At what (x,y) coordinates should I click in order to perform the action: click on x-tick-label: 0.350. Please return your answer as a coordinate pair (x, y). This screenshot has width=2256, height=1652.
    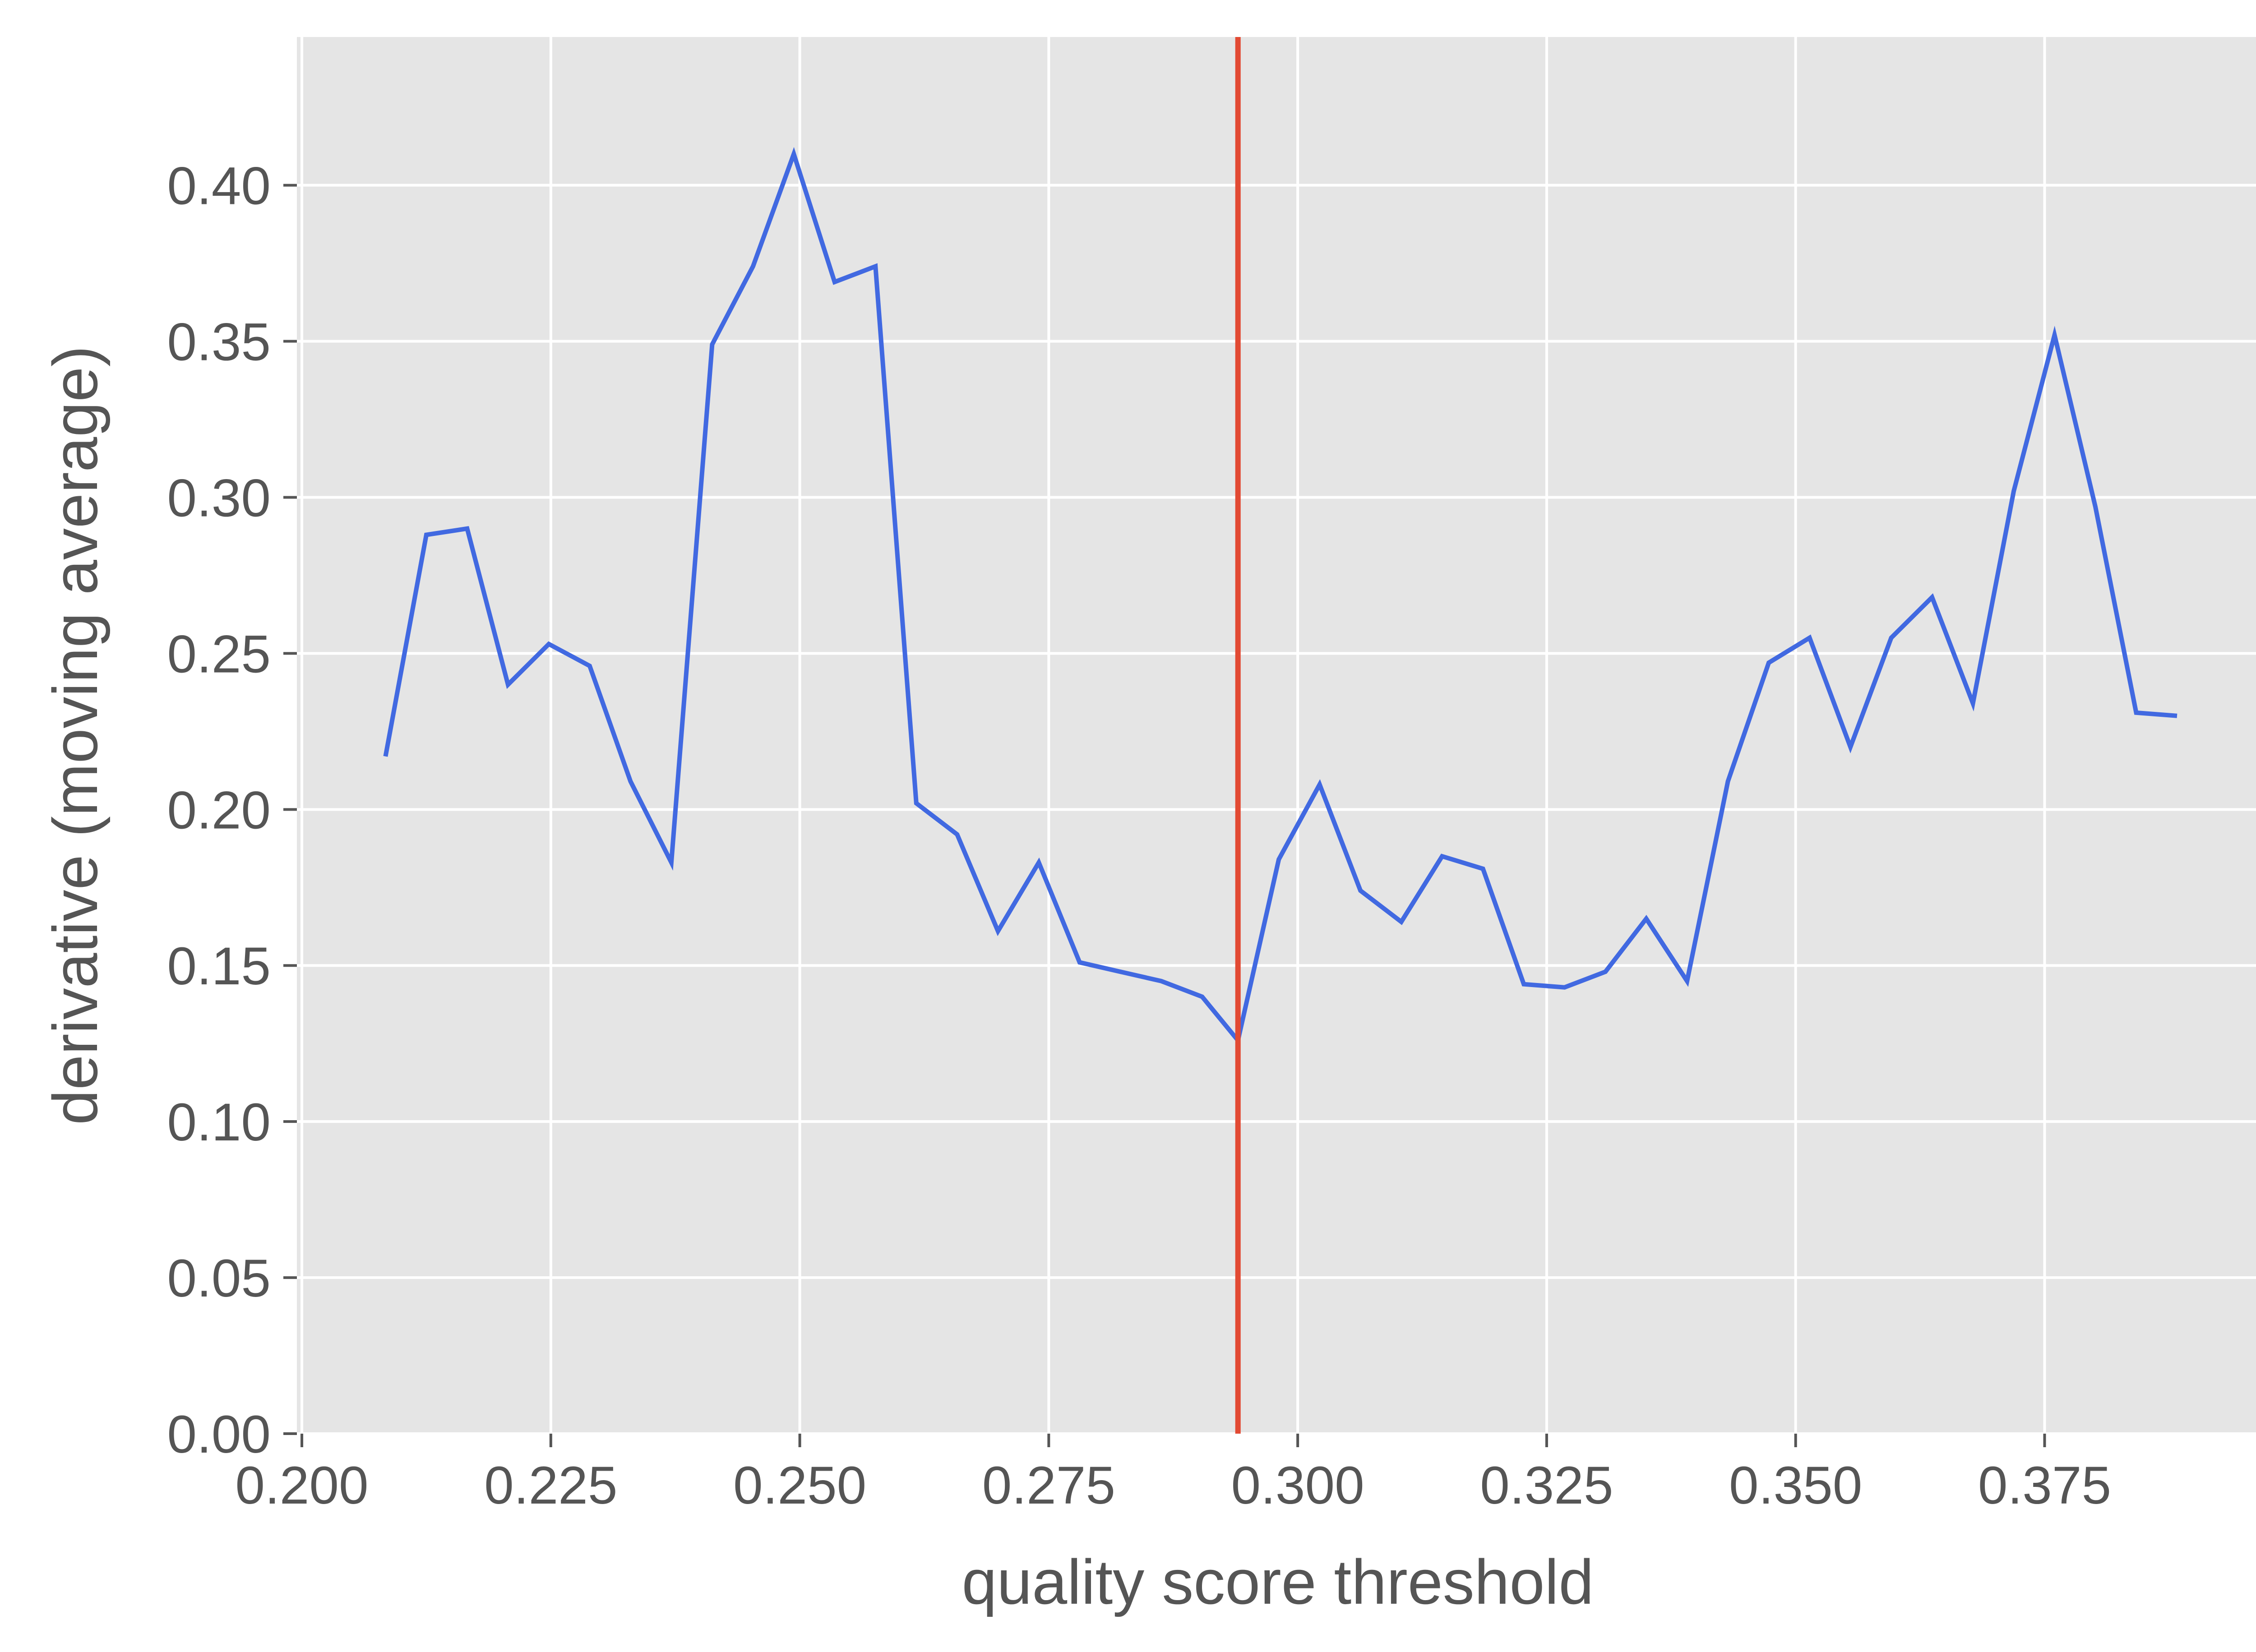
    Looking at the image, I should click on (1795, 1485).